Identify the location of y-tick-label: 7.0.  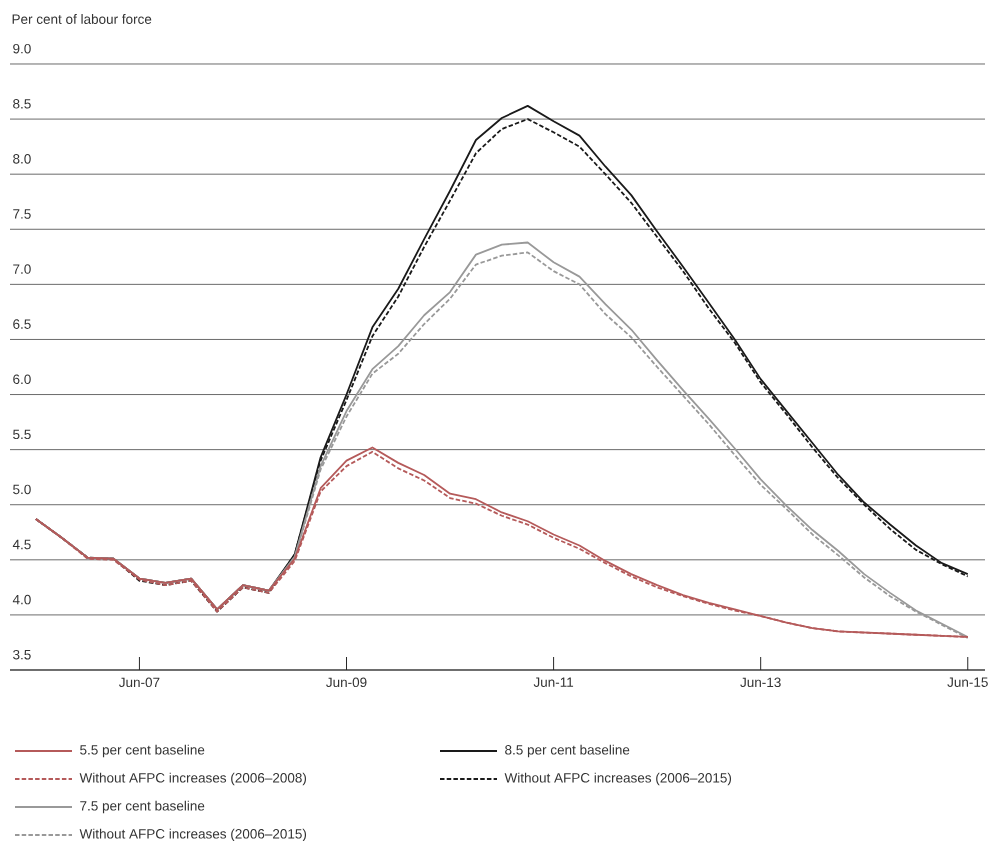
(22, 269).